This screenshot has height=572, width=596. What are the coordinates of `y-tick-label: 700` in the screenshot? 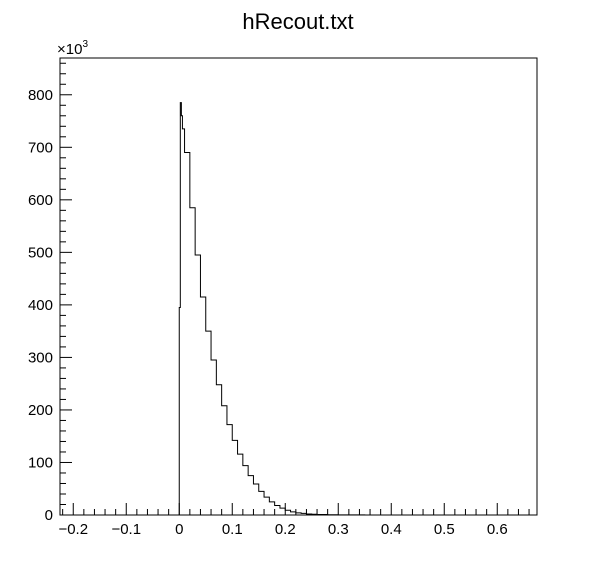 It's located at (40, 147).